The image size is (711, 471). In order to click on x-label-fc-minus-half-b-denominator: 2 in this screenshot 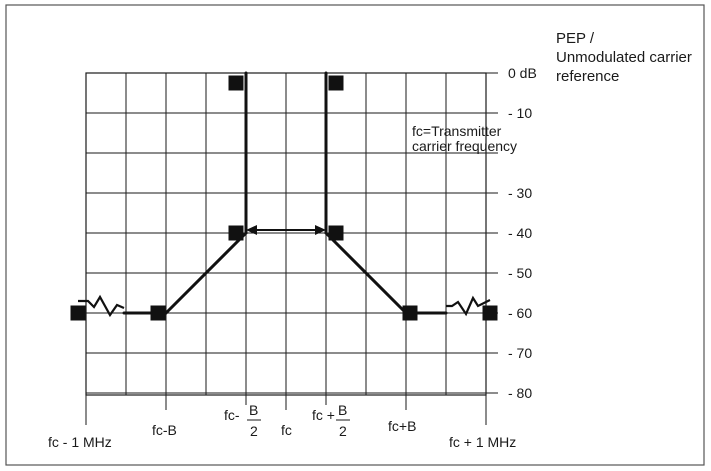, I will do `click(254, 431)`.